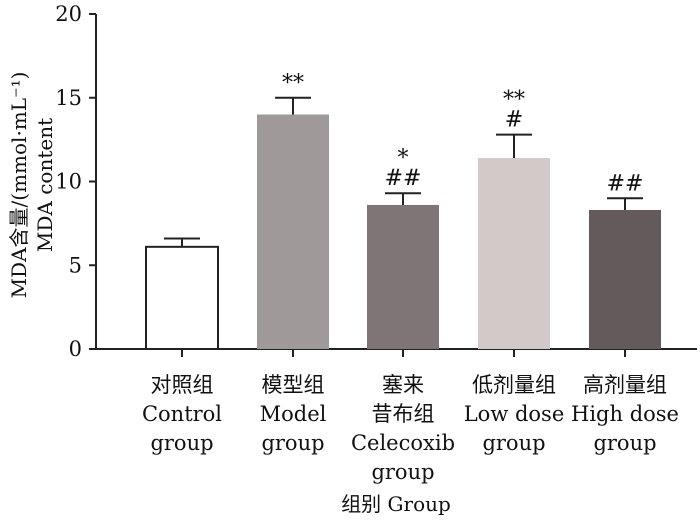 The height and width of the screenshot is (524, 700). I want to click on significance-marker: *, so click(403, 158).